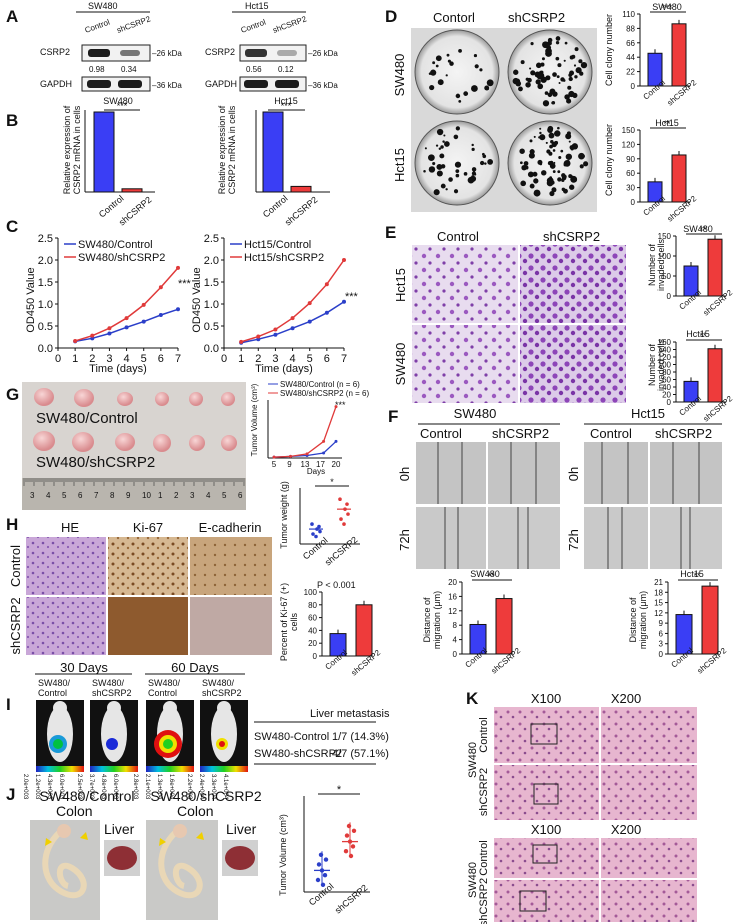 The height and width of the screenshot is (924, 739). What do you see at coordinates (176, 495) in the screenshot?
I see `ruler-number: 2` at bounding box center [176, 495].